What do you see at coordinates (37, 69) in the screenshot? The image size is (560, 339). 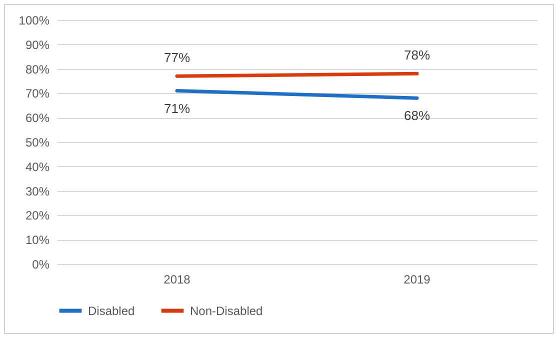 I see `y-tick-label: 80%` at bounding box center [37, 69].